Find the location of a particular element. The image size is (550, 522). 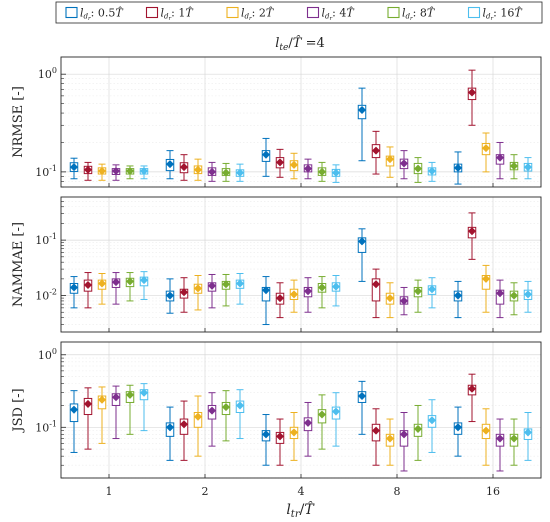

legend-item: ldr: 16T̂ is located at coordinates (495, 14).